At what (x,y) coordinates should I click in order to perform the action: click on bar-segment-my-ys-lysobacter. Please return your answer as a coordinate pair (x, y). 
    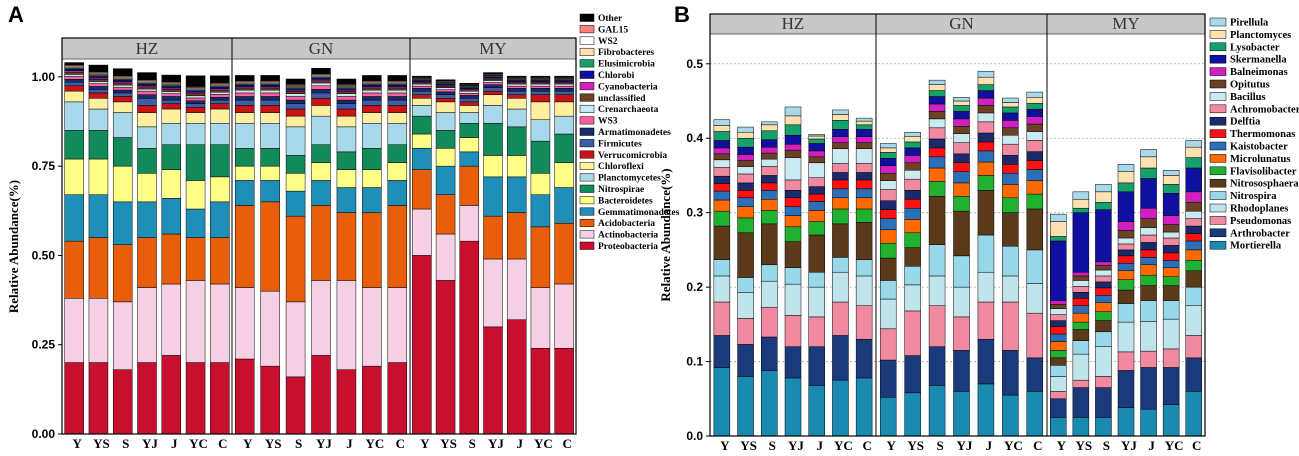
    Looking at the image, I should click on (1081, 210).